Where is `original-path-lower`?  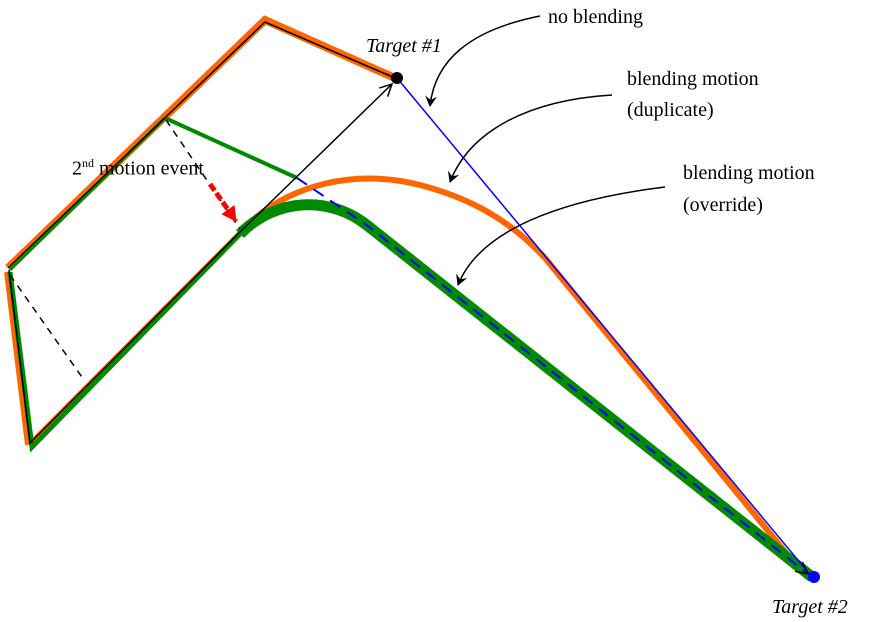
original-path-lower is located at coordinates (124, 338).